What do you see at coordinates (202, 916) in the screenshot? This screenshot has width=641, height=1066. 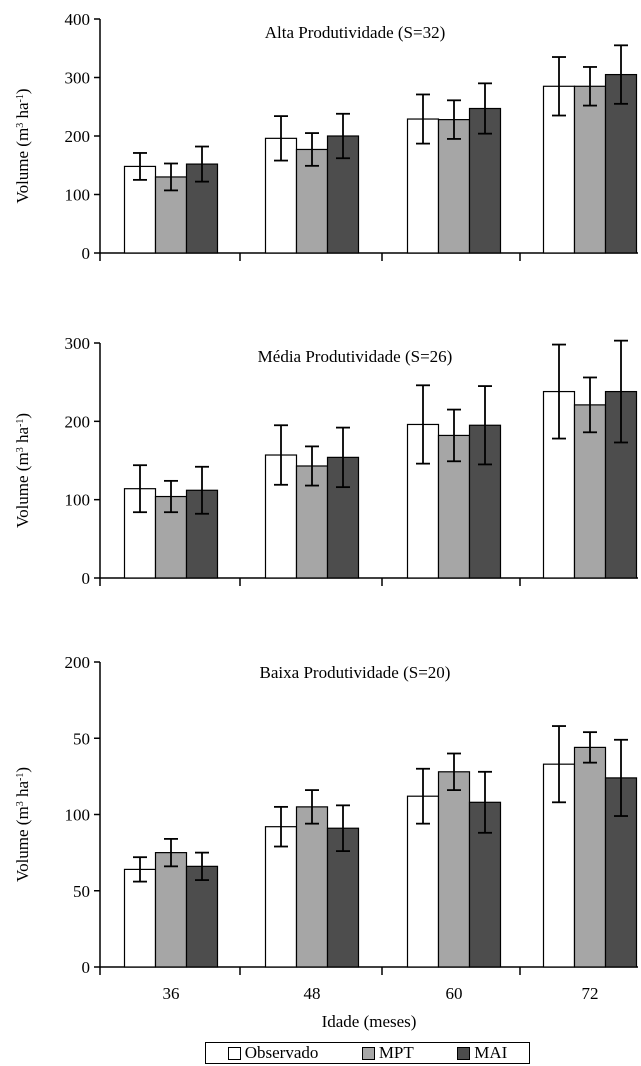 I see `bar-mai` at bounding box center [202, 916].